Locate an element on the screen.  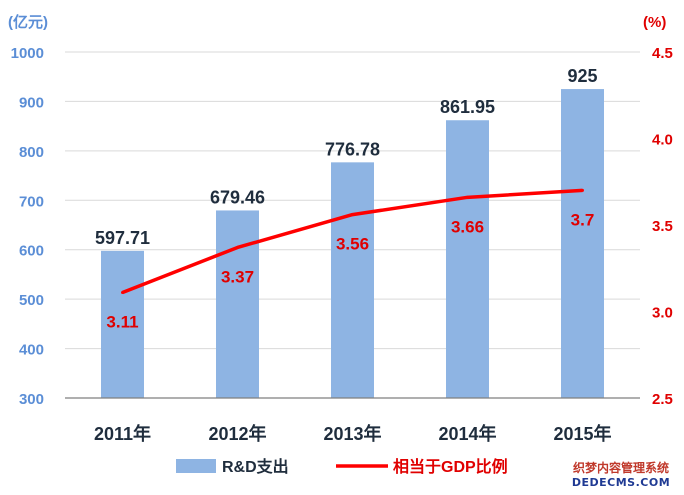
x-tick-label: 2011年 is located at coordinates (122, 433).